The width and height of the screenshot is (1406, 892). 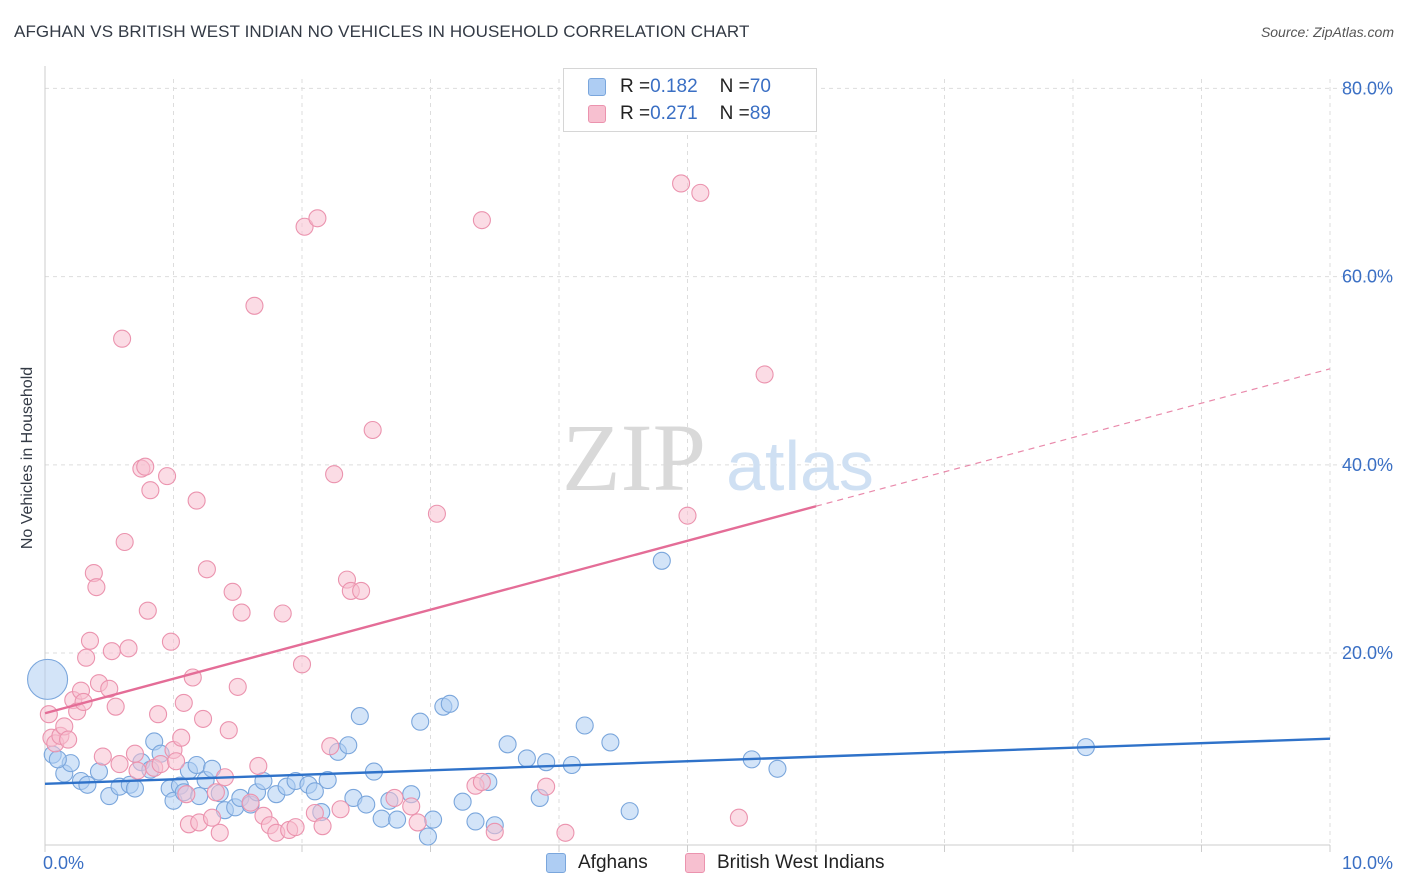 I want to click on source-label: Source: ZipAtlas.com, so click(x=1327, y=32).